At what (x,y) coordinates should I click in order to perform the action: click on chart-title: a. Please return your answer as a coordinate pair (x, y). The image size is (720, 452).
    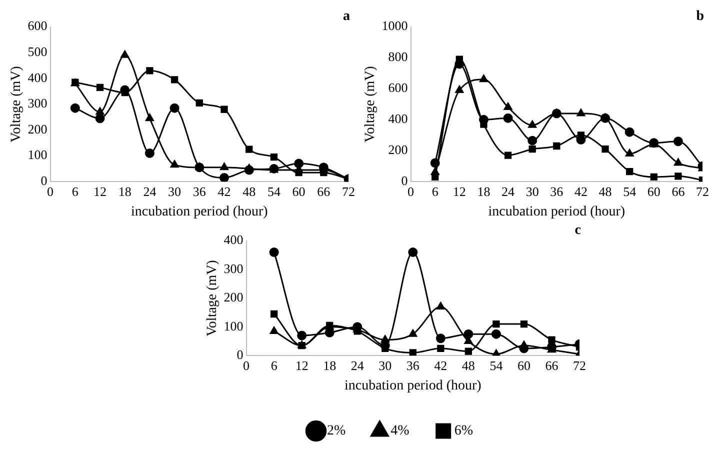
    Looking at the image, I should click on (346, 16).